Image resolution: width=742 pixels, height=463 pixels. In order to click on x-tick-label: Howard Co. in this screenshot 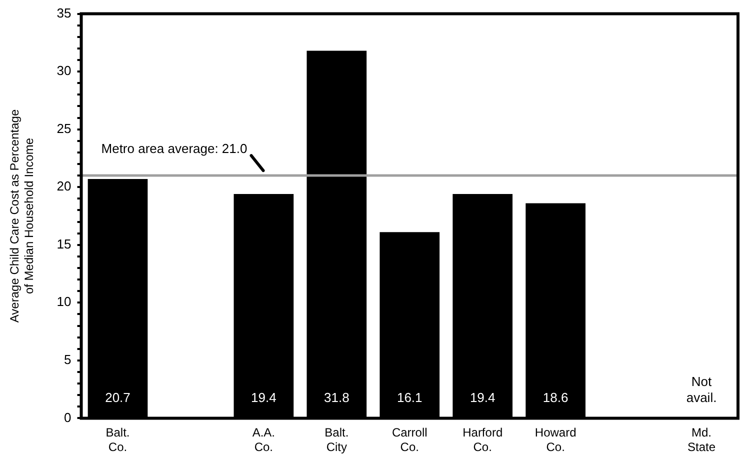, I will do `click(555, 440)`.